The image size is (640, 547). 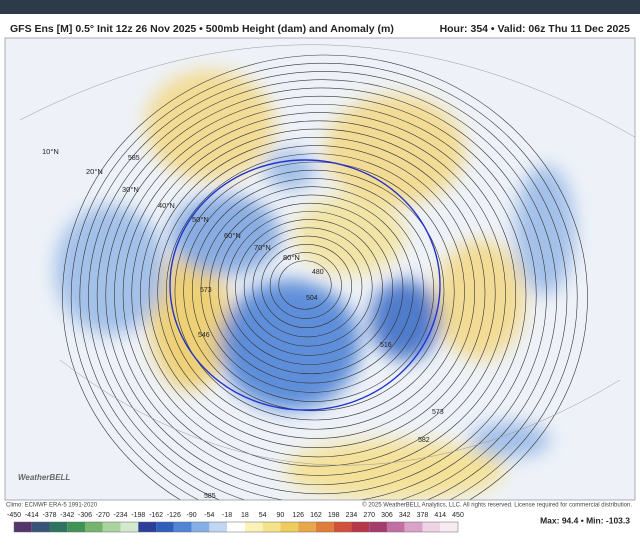 I want to click on colorbar-tick-label: 234, so click(x=352, y=515).